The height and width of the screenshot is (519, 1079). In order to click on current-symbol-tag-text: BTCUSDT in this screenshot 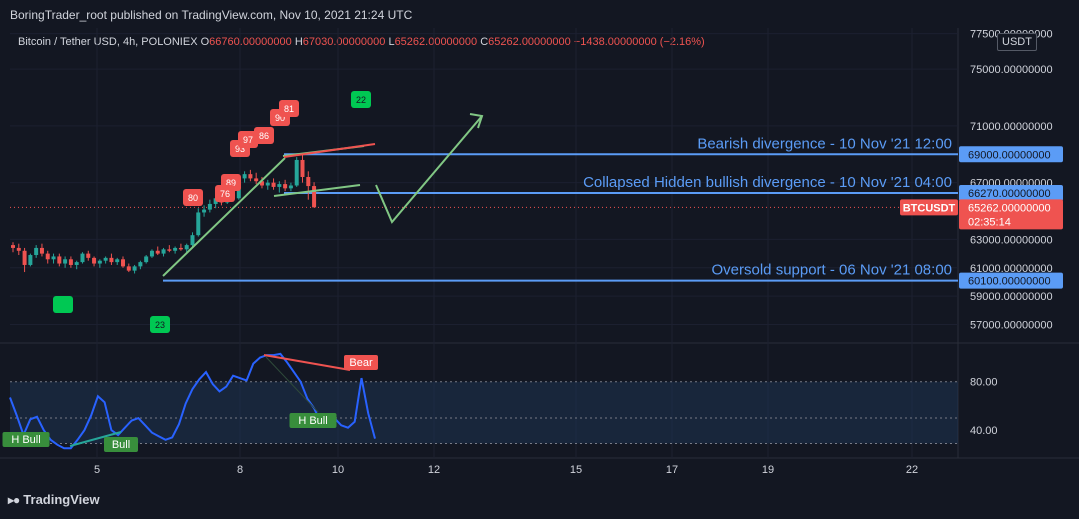, I will do `click(929, 208)`.